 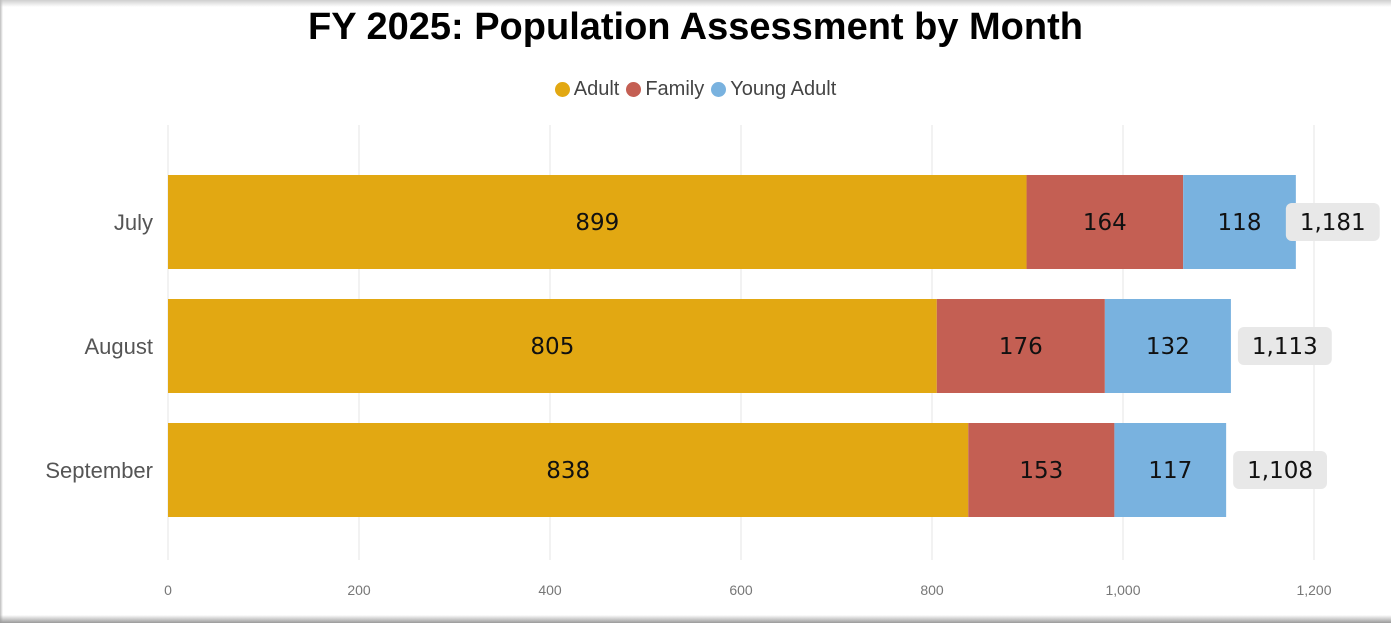 I want to click on total-label-july: 1,181, so click(x=1332, y=222).